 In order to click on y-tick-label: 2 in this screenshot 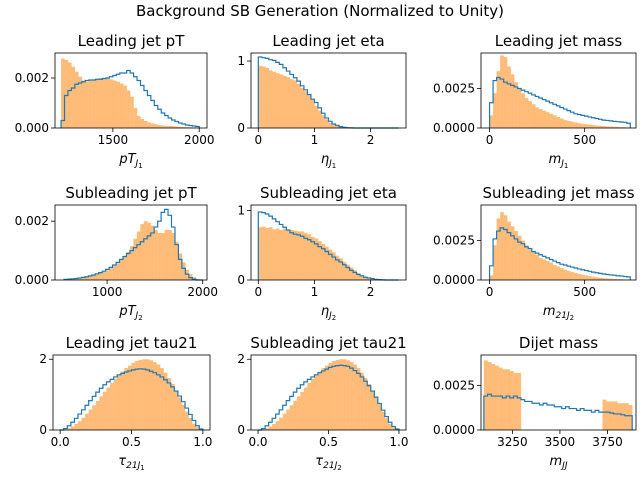, I will do `click(241, 359)`.